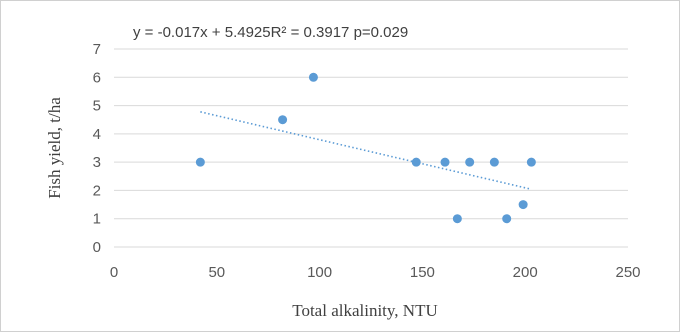  Describe the element at coordinates (97, 49) in the screenshot. I see `y-tick-label: 7` at that location.